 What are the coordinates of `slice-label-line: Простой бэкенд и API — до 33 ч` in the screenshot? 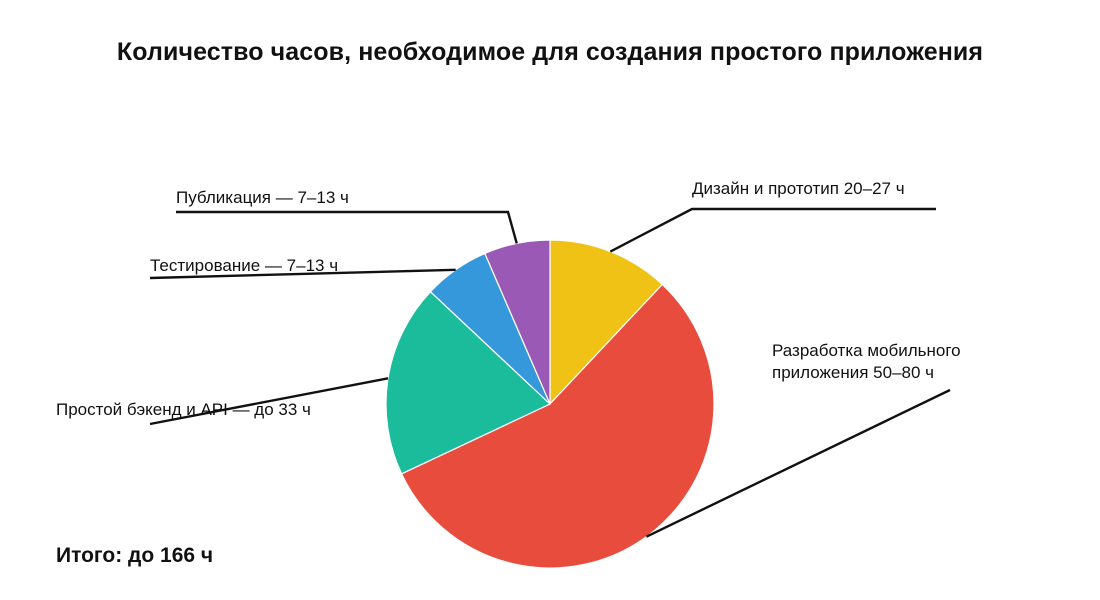 It's located at (183, 409).